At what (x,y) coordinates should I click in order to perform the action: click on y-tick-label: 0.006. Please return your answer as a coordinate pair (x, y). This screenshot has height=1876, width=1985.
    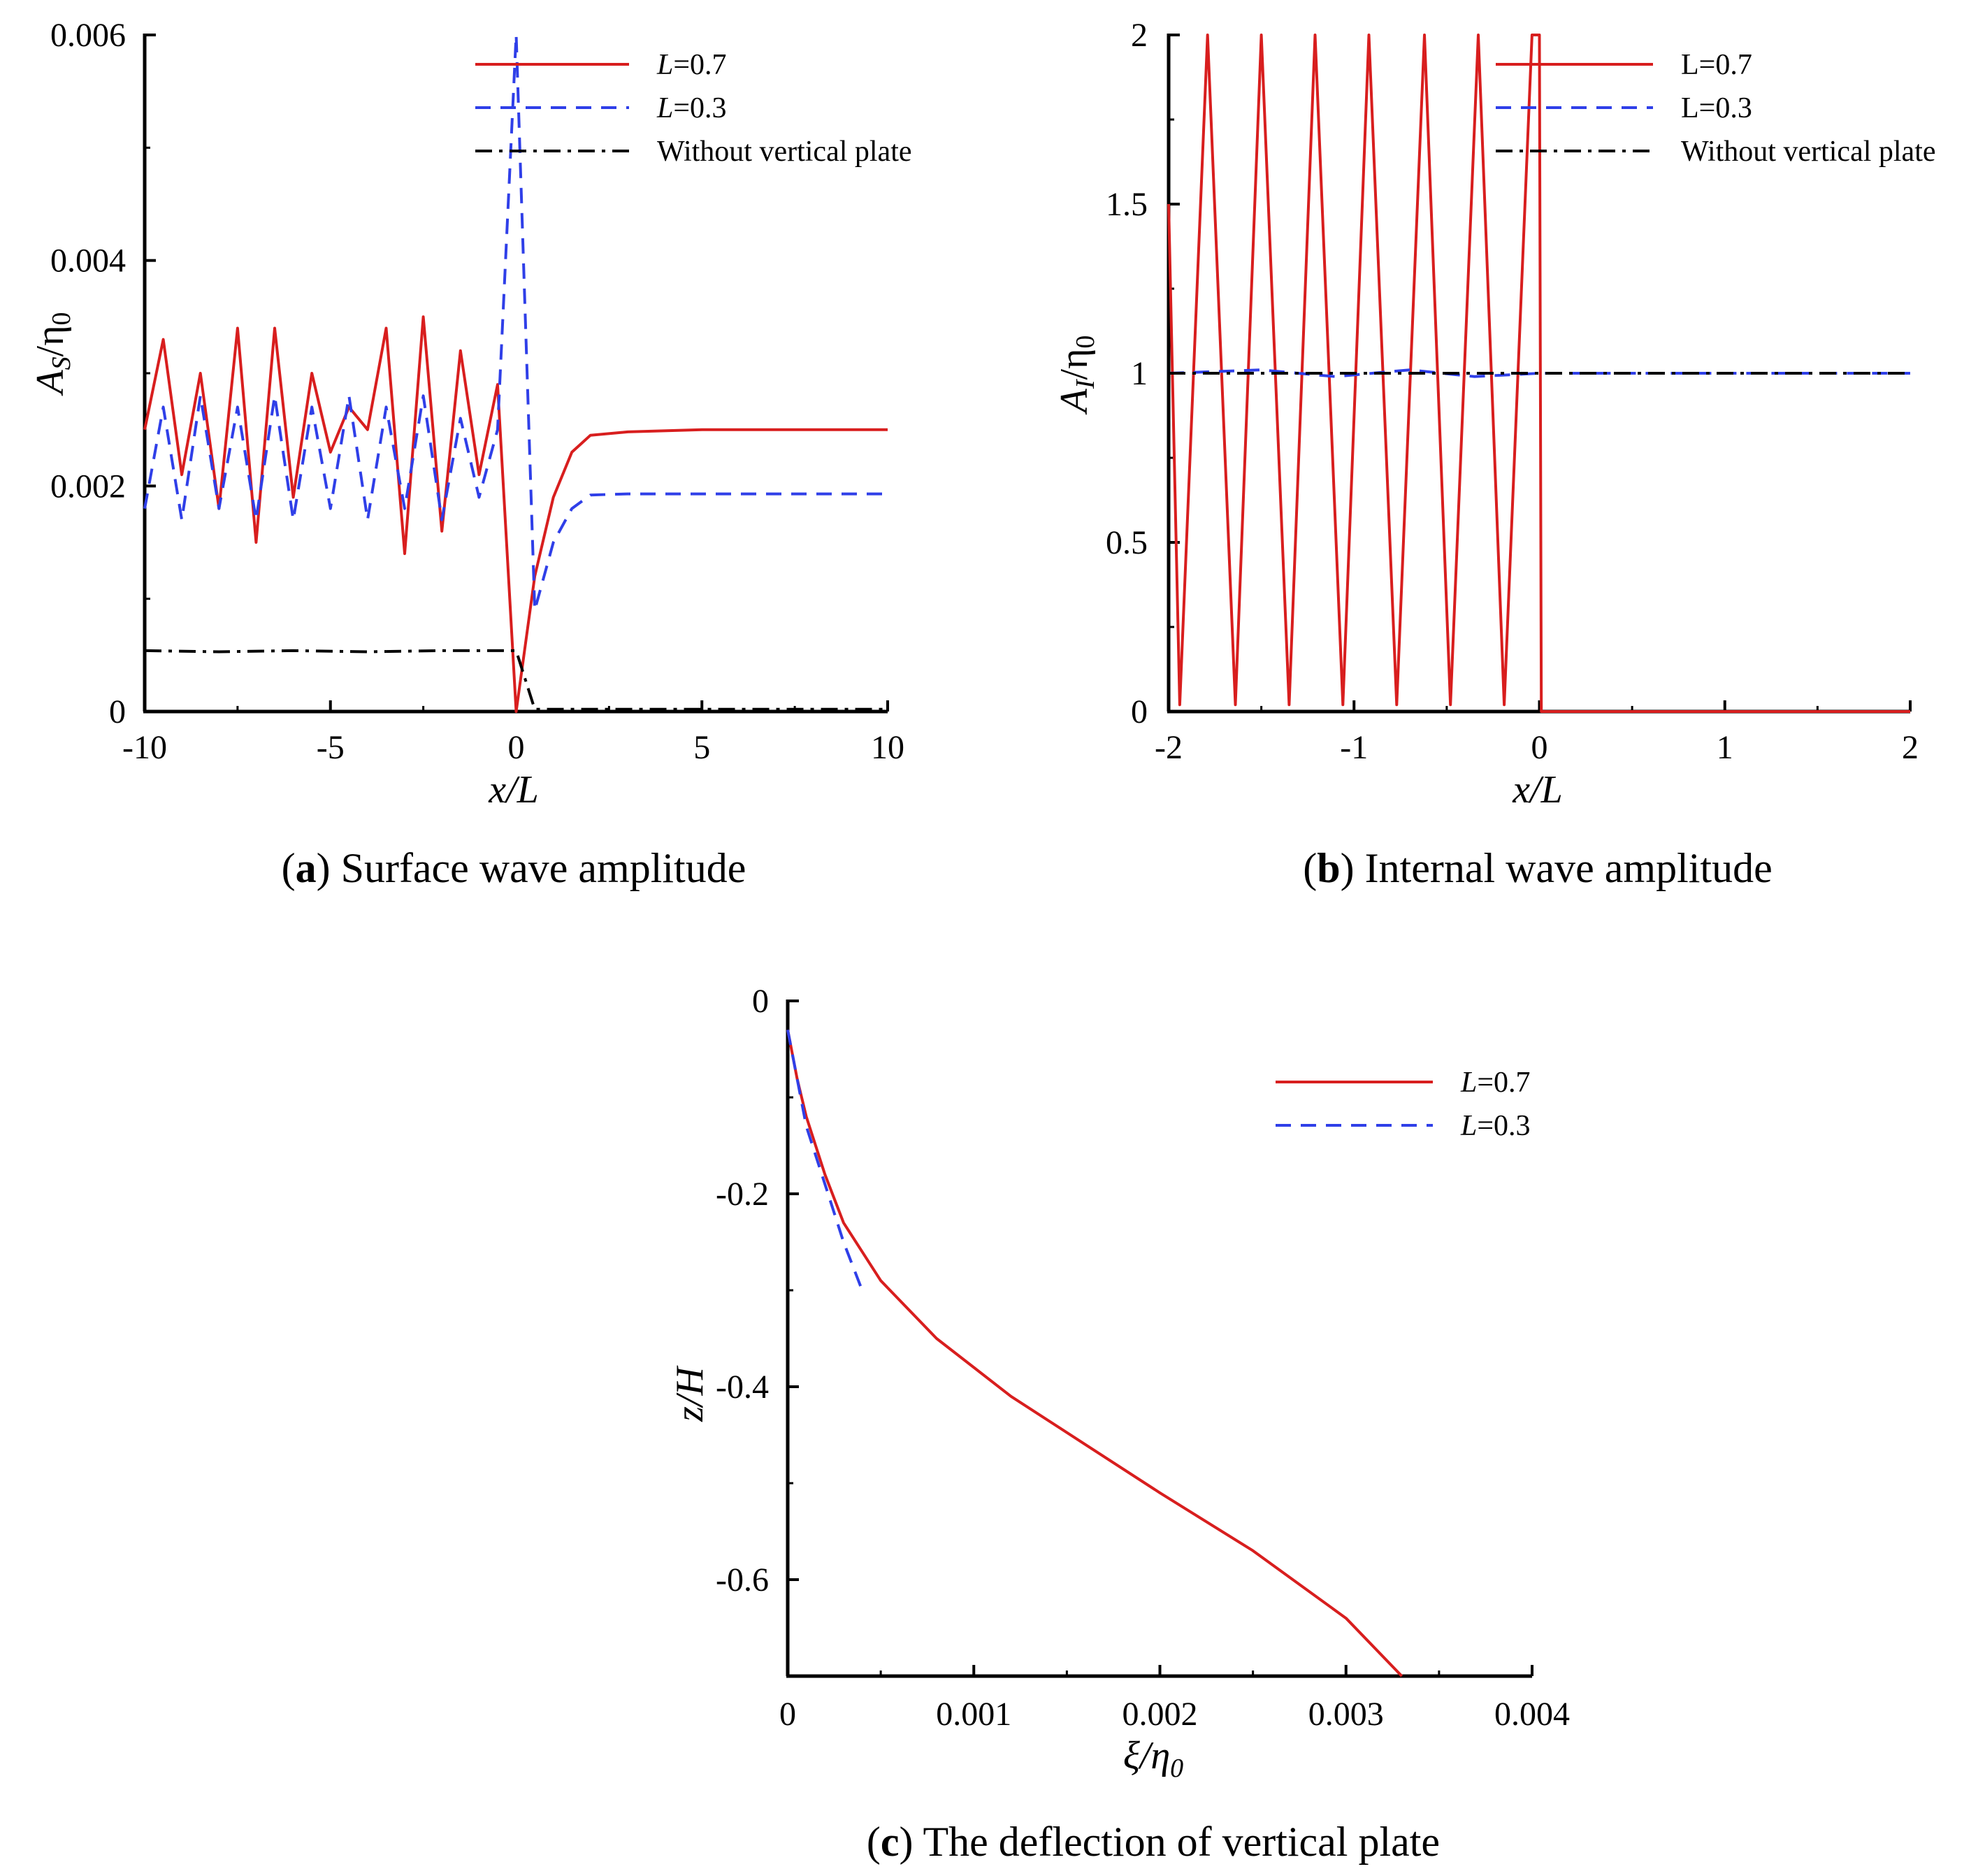
    Looking at the image, I should click on (88, 35).